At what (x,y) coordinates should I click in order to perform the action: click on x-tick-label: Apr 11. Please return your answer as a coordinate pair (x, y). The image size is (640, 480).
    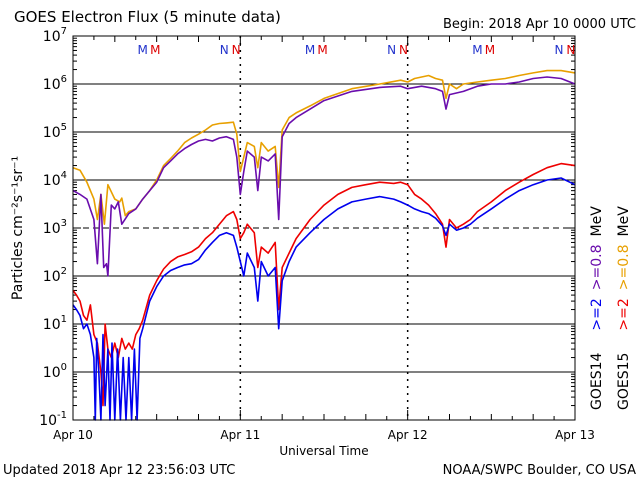
    Looking at the image, I should click on (240, 435).